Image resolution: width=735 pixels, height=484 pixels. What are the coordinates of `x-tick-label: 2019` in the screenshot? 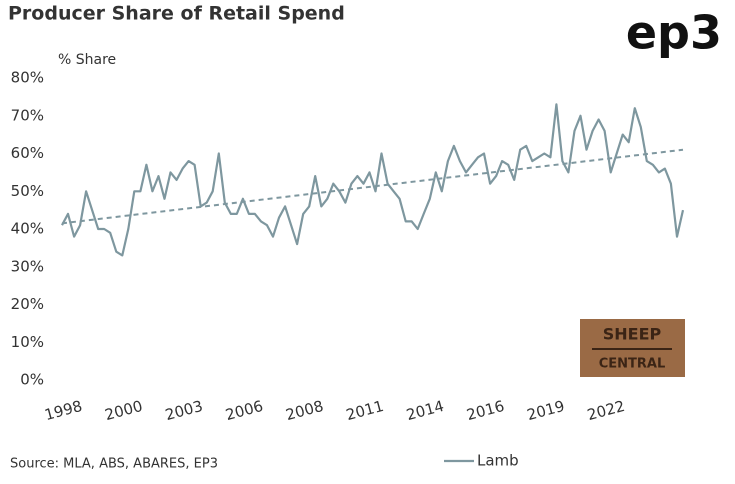 It's located at (546, 410).